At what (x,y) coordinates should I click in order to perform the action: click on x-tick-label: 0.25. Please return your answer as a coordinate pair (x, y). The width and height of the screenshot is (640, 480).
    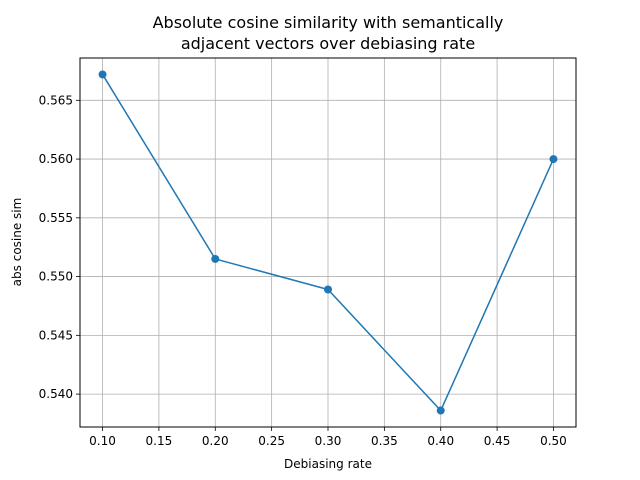
    Looking at the image, I should click on (271, 441).